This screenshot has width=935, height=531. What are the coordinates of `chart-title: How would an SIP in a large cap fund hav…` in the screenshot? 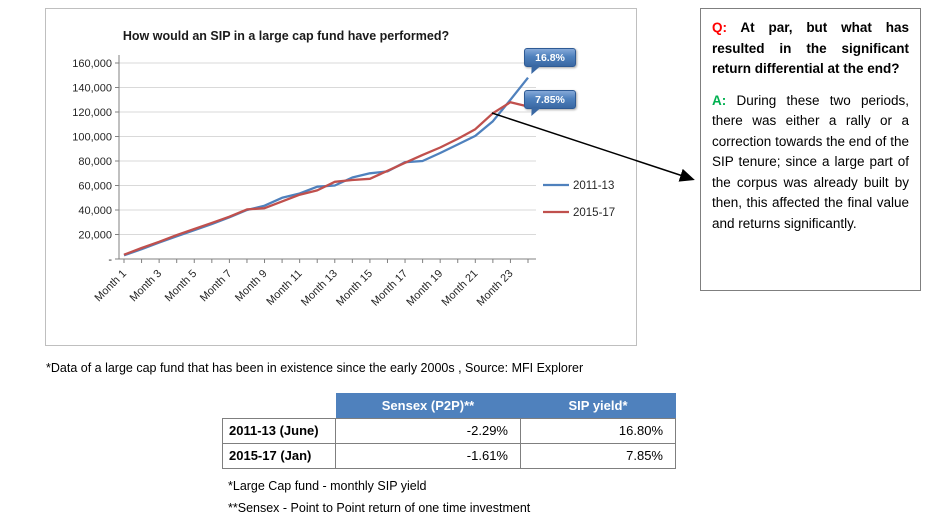 It's located at (286, 36).